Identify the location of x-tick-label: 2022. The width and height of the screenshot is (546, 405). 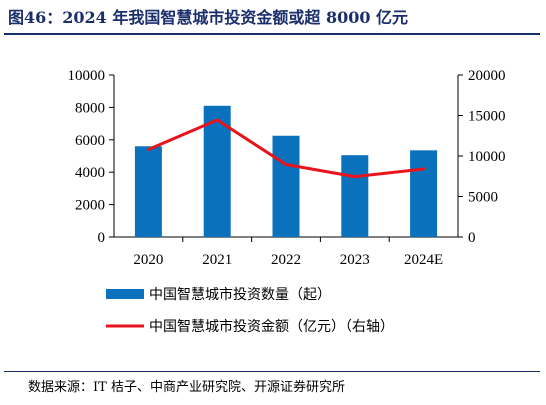
(286, 260).